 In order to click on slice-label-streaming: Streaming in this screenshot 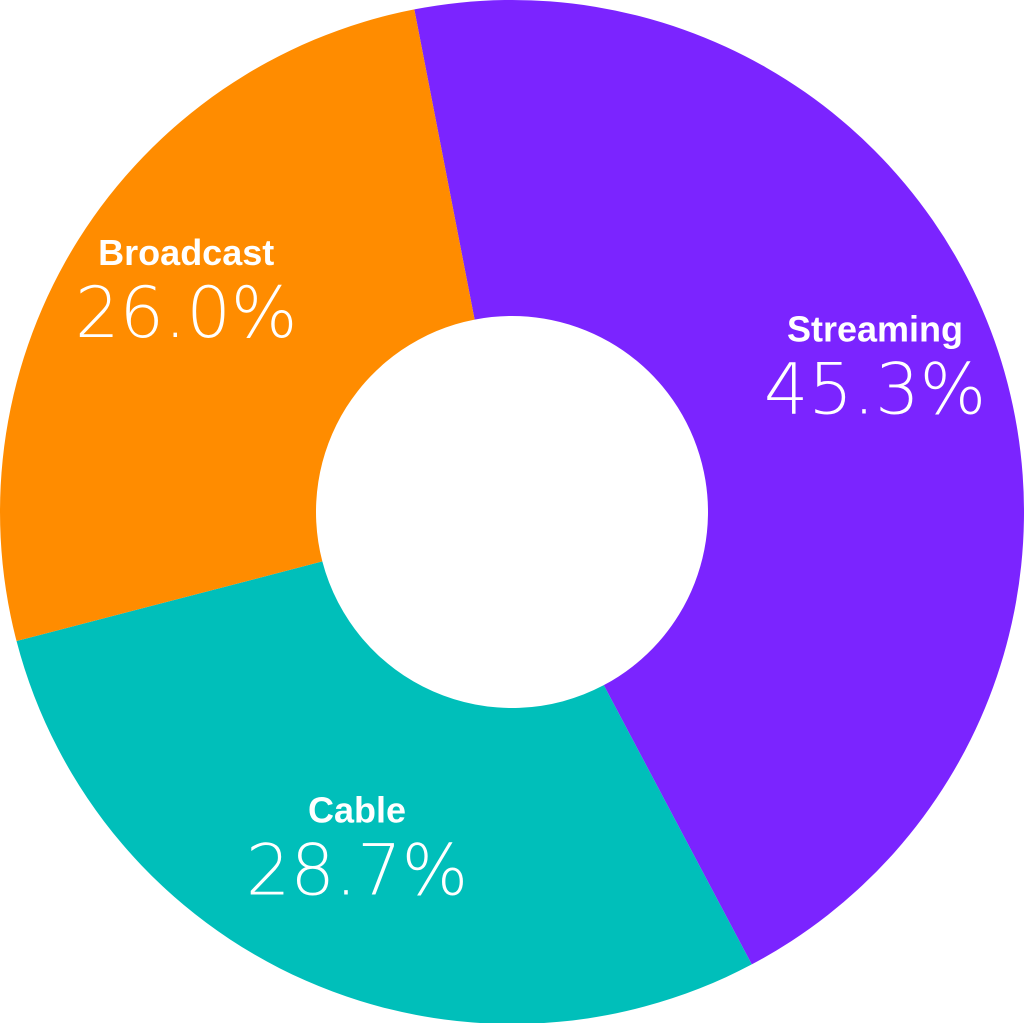, I will do `click(875, 329)`.